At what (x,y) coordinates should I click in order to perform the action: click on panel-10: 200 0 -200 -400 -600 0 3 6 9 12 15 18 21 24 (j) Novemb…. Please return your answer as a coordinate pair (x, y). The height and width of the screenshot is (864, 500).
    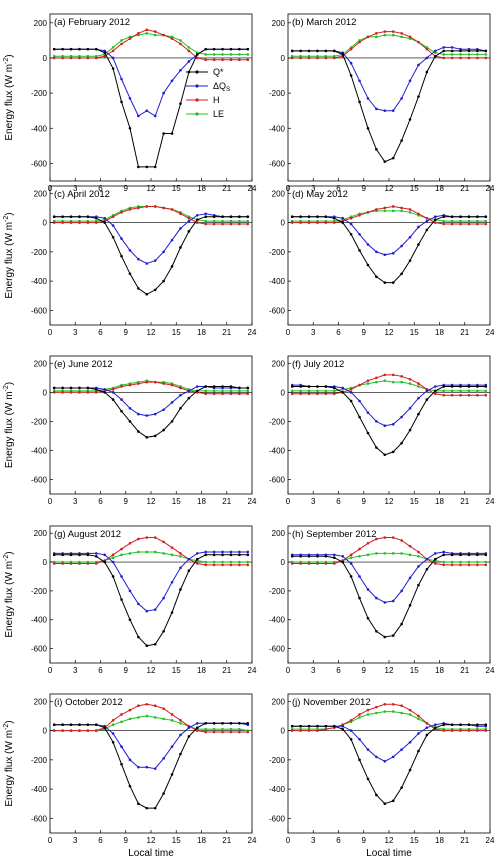
    Looking at the image, I should click on (382, 769).